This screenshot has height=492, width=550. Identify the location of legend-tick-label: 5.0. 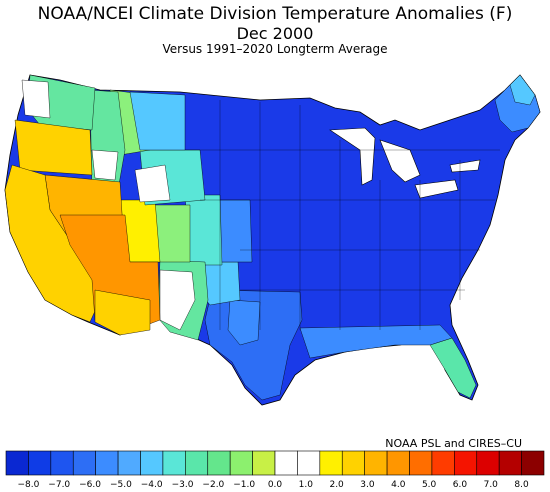
(429, 485).